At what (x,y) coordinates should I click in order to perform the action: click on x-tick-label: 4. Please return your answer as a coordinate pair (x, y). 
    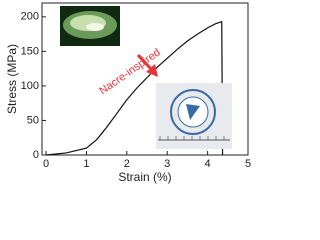
    Looking at the image, I should click on (208, 164).